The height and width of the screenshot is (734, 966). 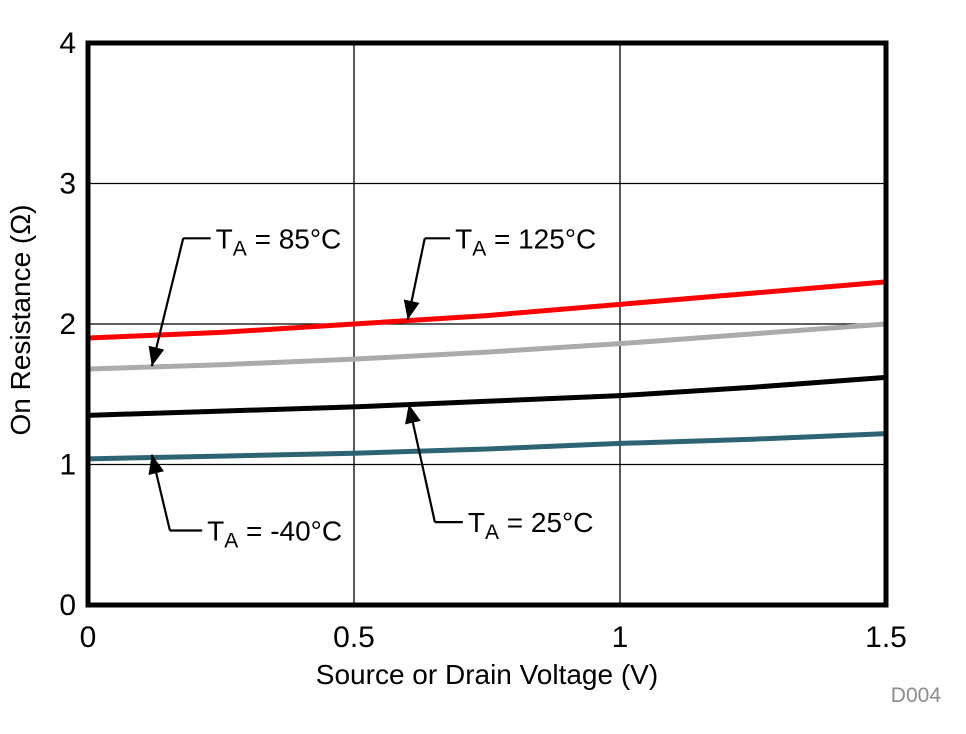 I want to click on annotation-label: TA = -40°C, so click(x=274, y=534).